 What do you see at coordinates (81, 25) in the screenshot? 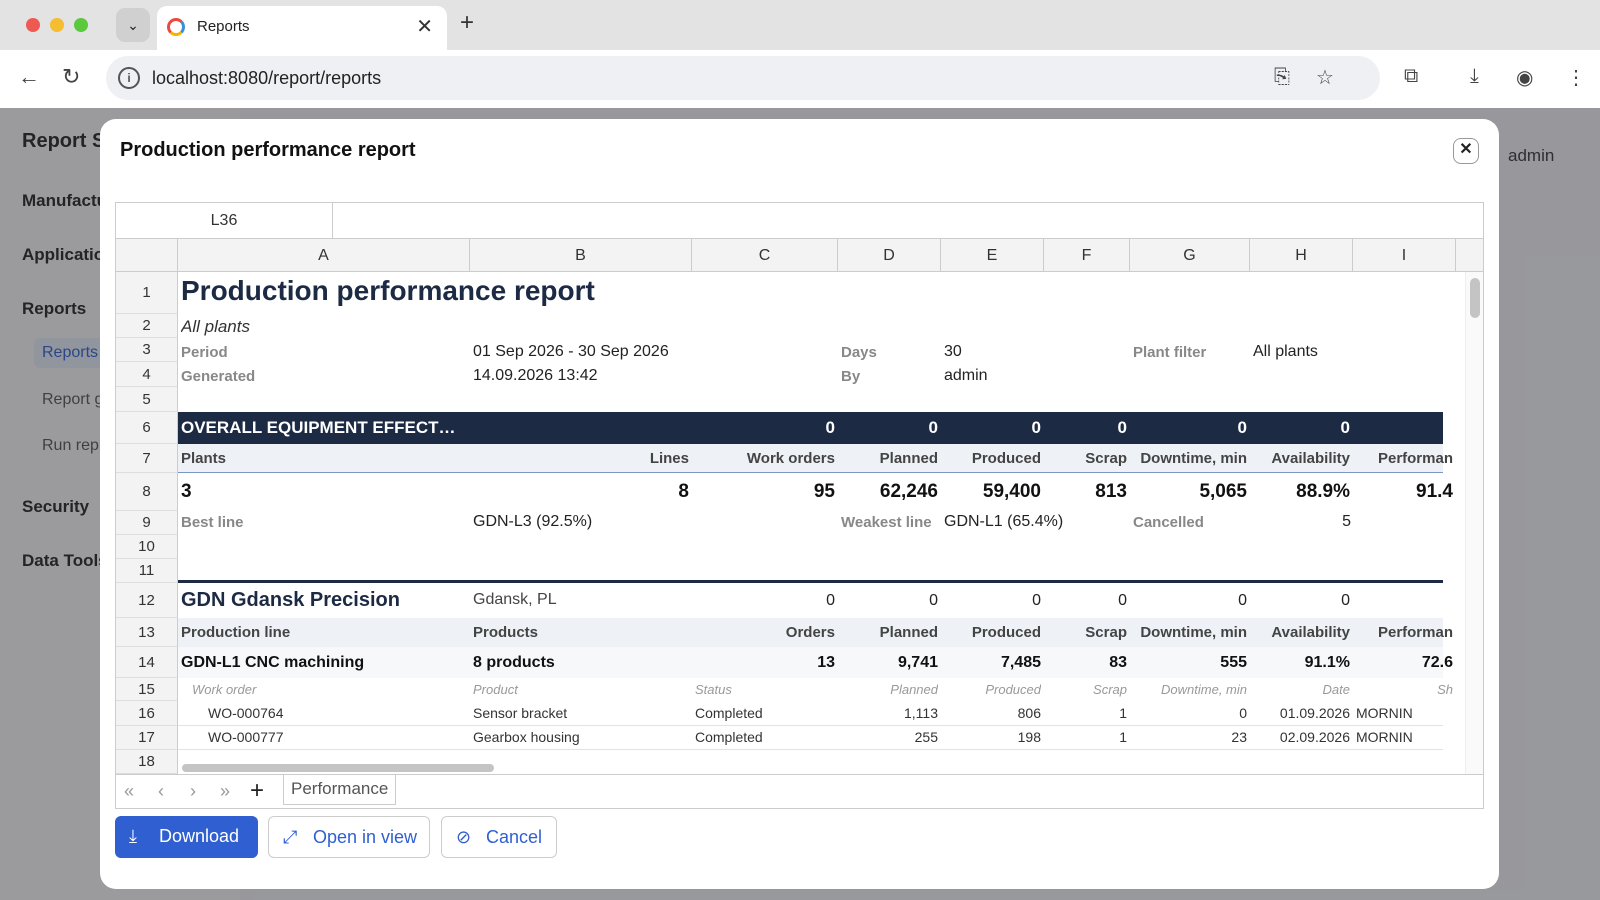
I see `maximize-window-button` at bounding box center [81, 25].